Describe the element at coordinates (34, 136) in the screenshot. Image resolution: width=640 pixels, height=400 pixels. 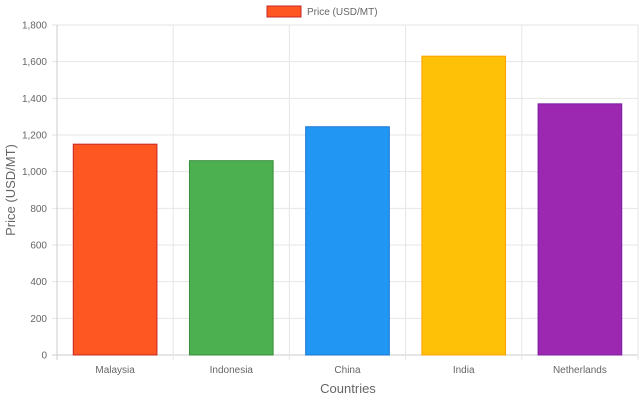
I see `y-tick-label: 1,200` at that location.